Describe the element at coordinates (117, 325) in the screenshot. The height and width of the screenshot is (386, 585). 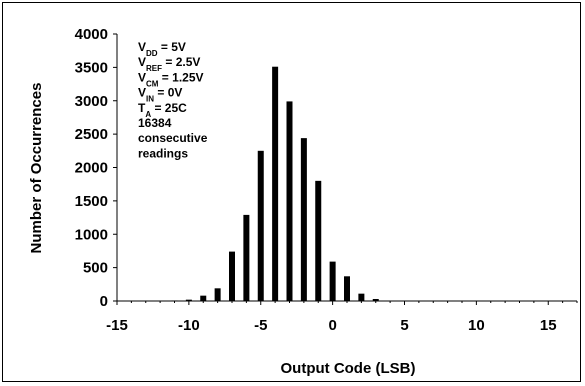
I see `x-tick-label: -15` at that location.